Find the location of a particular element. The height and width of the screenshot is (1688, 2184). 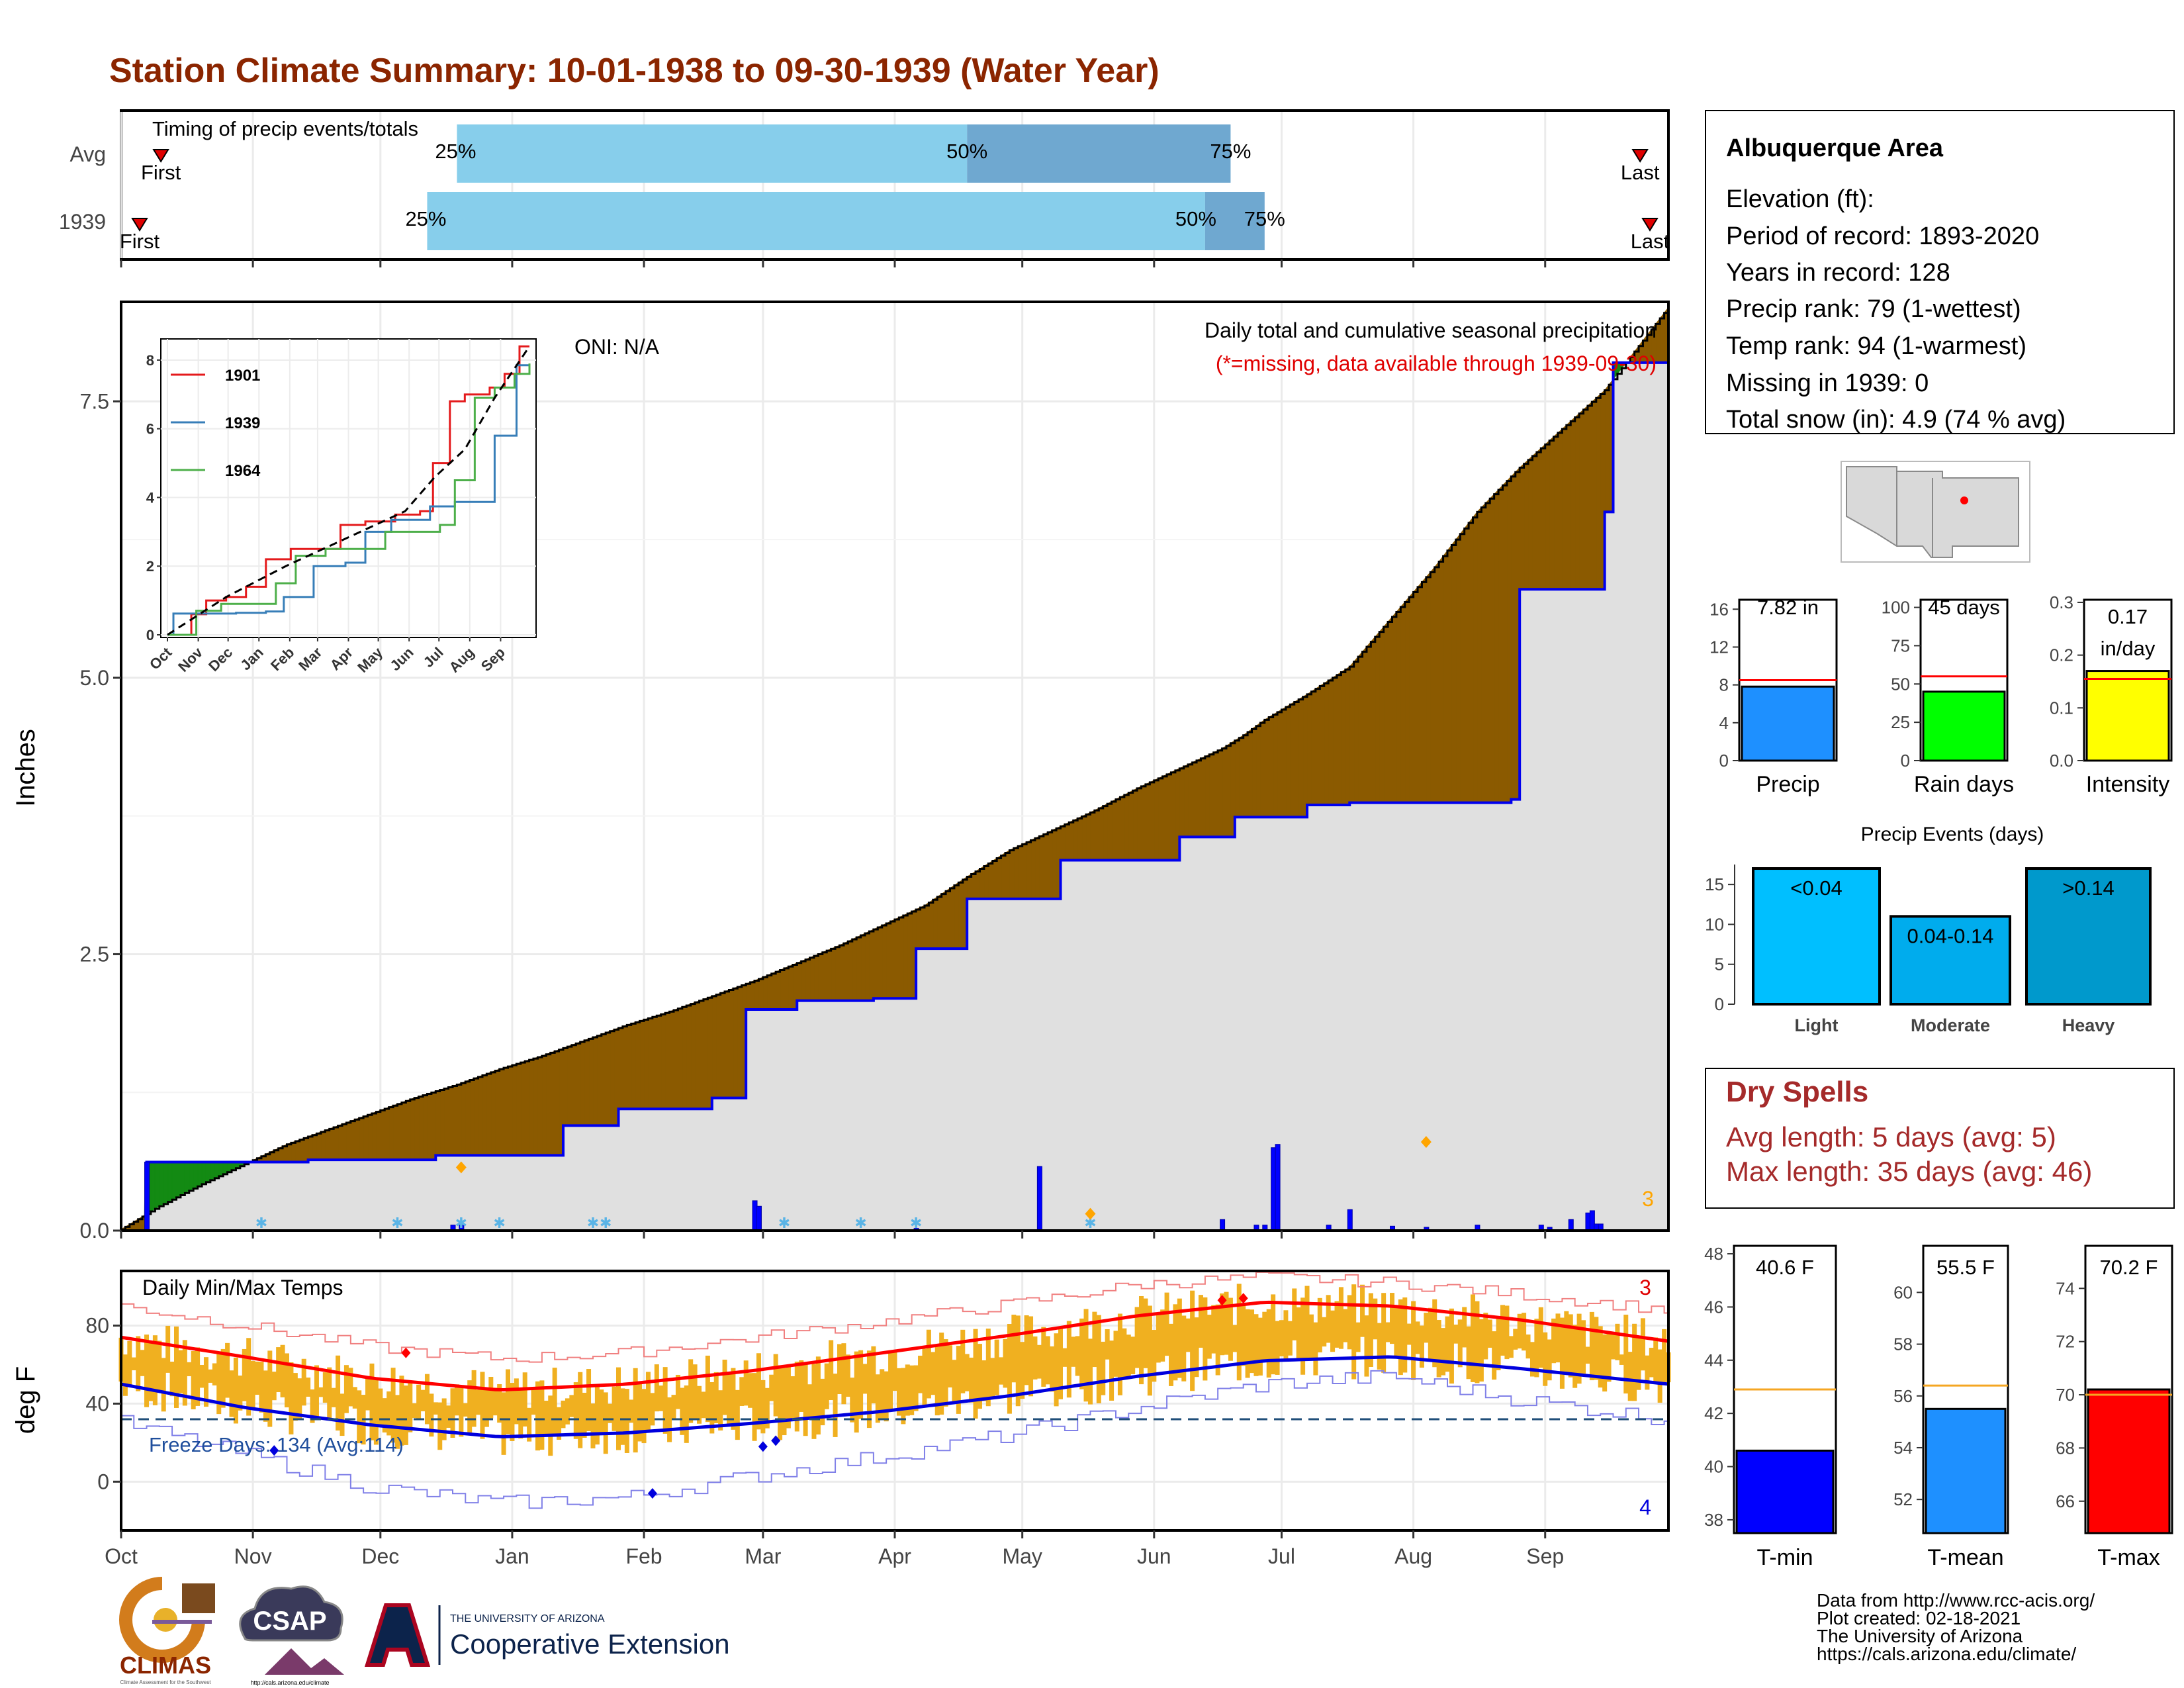

timing-first-marker is located at coordinates (139, 225).